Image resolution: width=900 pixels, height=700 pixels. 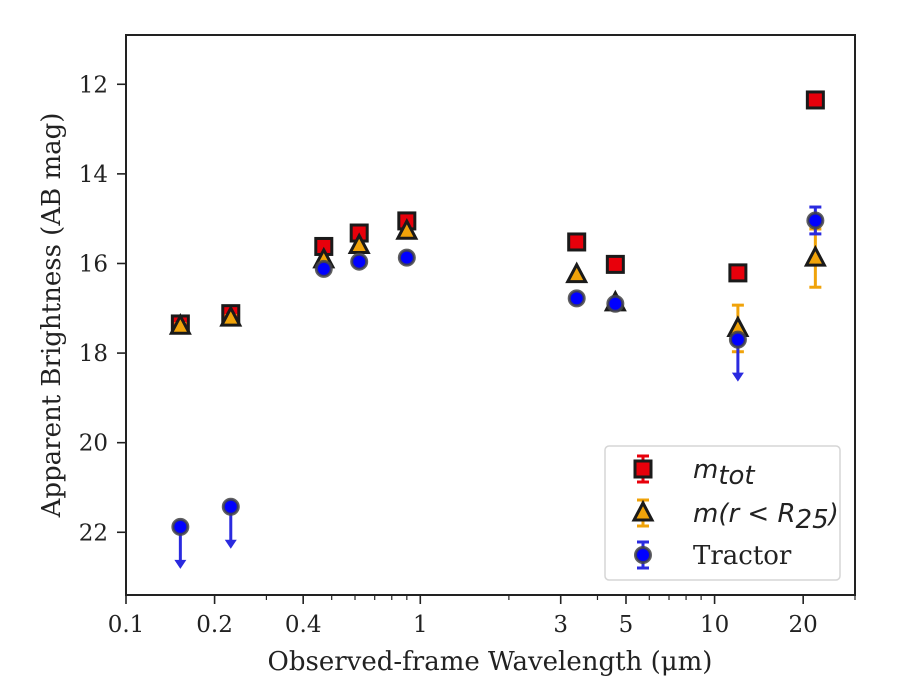 What do you see at coordinates (497, 286) in the screenshot?
I see `series-triangle` at bounding box center [497, 286].